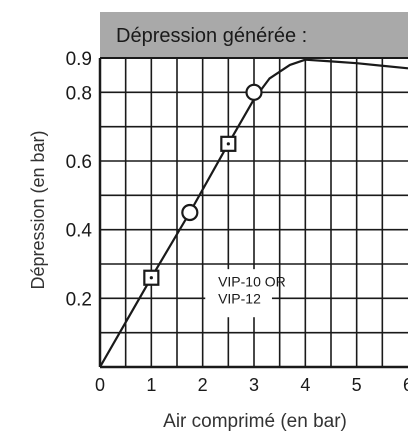  Describe the element at coordinates (305, 385) in the screenshot. I see `x-tick-label: 4` at that location.